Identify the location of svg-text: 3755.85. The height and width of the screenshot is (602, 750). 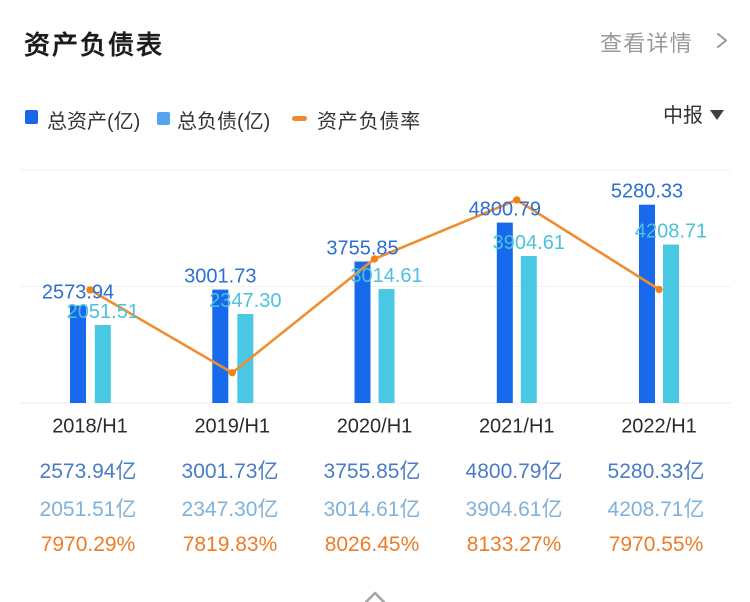
(362, 249).